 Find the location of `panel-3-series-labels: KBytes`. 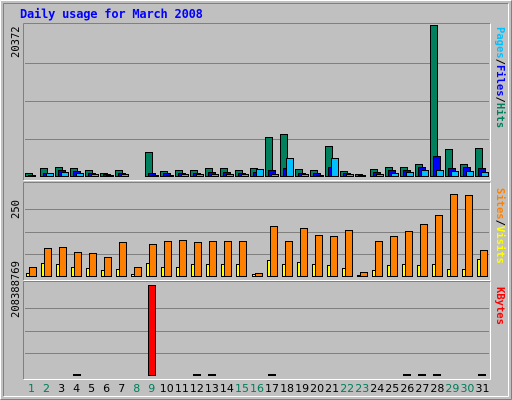

panel-3-series-labels: KBytes is located at coordinates (500, 306).